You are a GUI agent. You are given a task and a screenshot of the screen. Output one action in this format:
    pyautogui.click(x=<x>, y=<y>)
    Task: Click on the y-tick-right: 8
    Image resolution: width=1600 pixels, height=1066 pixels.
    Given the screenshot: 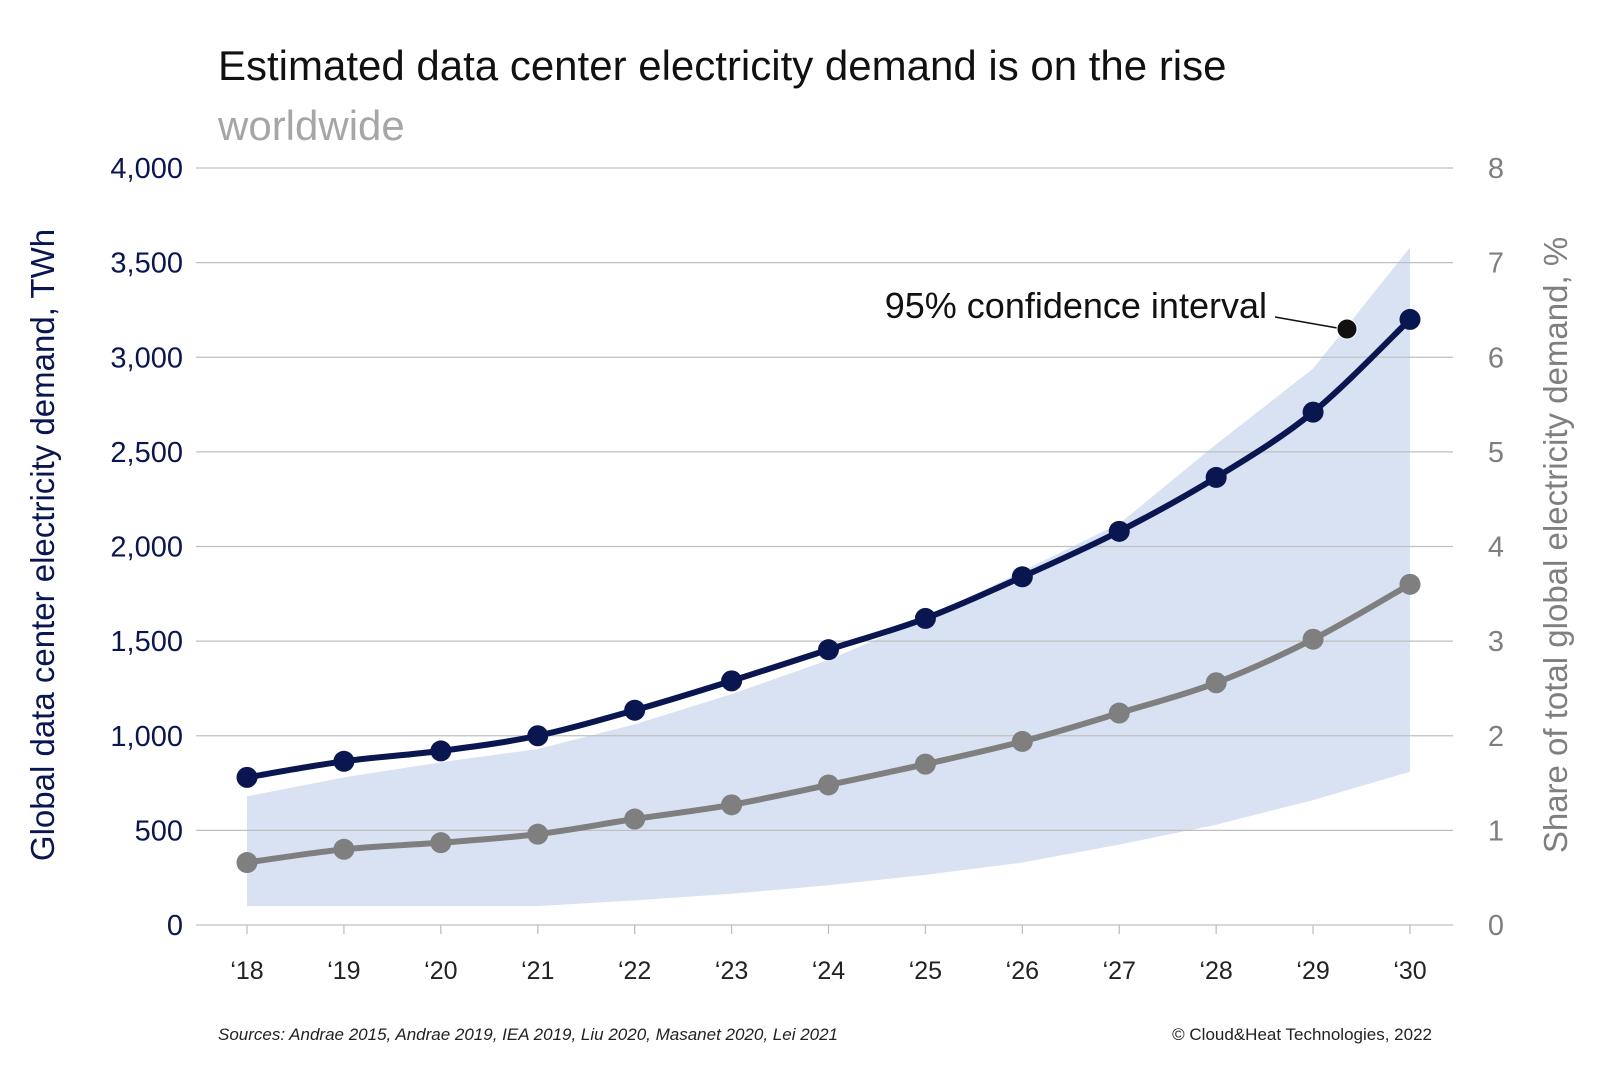 What is the action you would take?
    pyautogui.click(x=1496, y=169)
    